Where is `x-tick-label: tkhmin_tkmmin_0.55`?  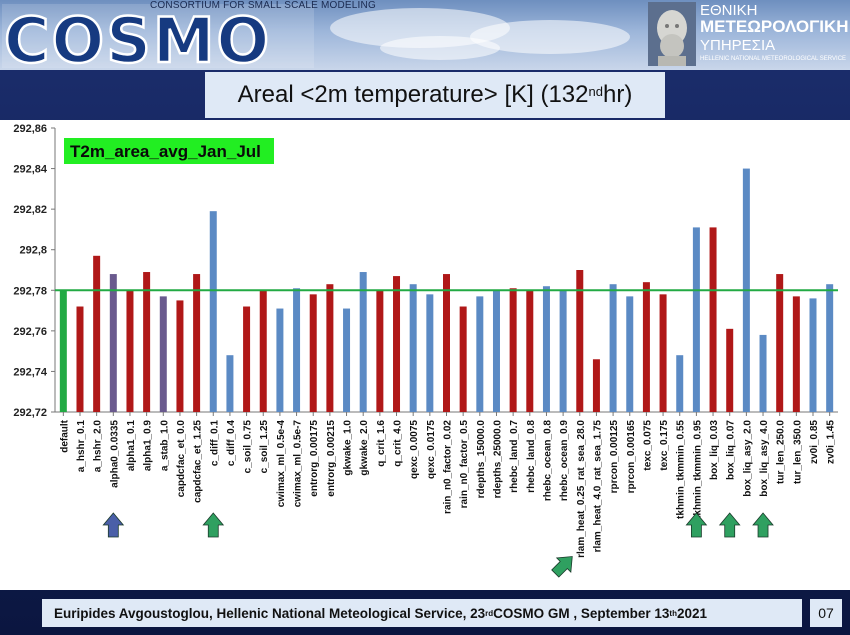 x-tick-label: tkhmin_tkmmin_0.55 is located at coordinates (681, 469).